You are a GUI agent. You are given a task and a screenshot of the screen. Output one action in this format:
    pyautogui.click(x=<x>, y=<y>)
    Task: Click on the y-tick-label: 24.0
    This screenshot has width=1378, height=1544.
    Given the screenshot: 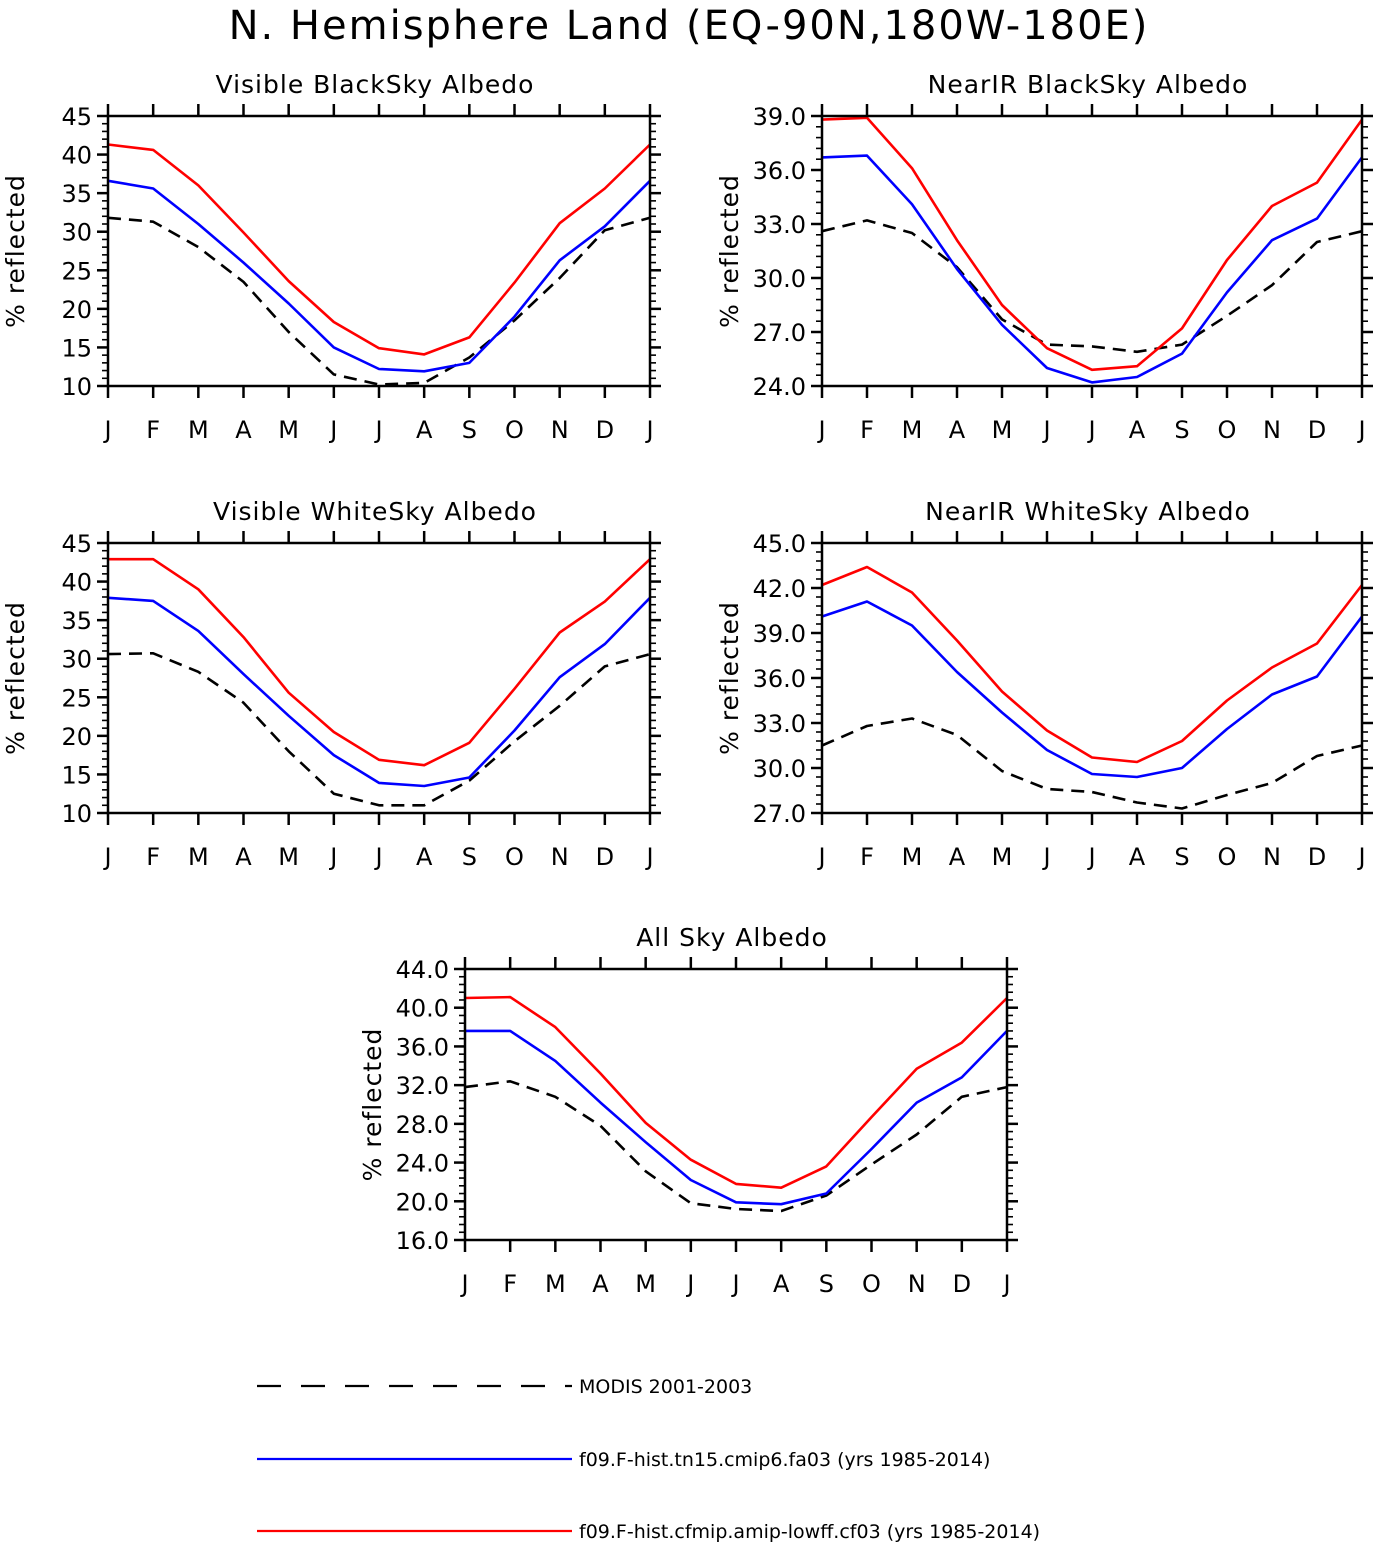 What is the action you would take?
    pyautogui.click(x=779, y=387)
    